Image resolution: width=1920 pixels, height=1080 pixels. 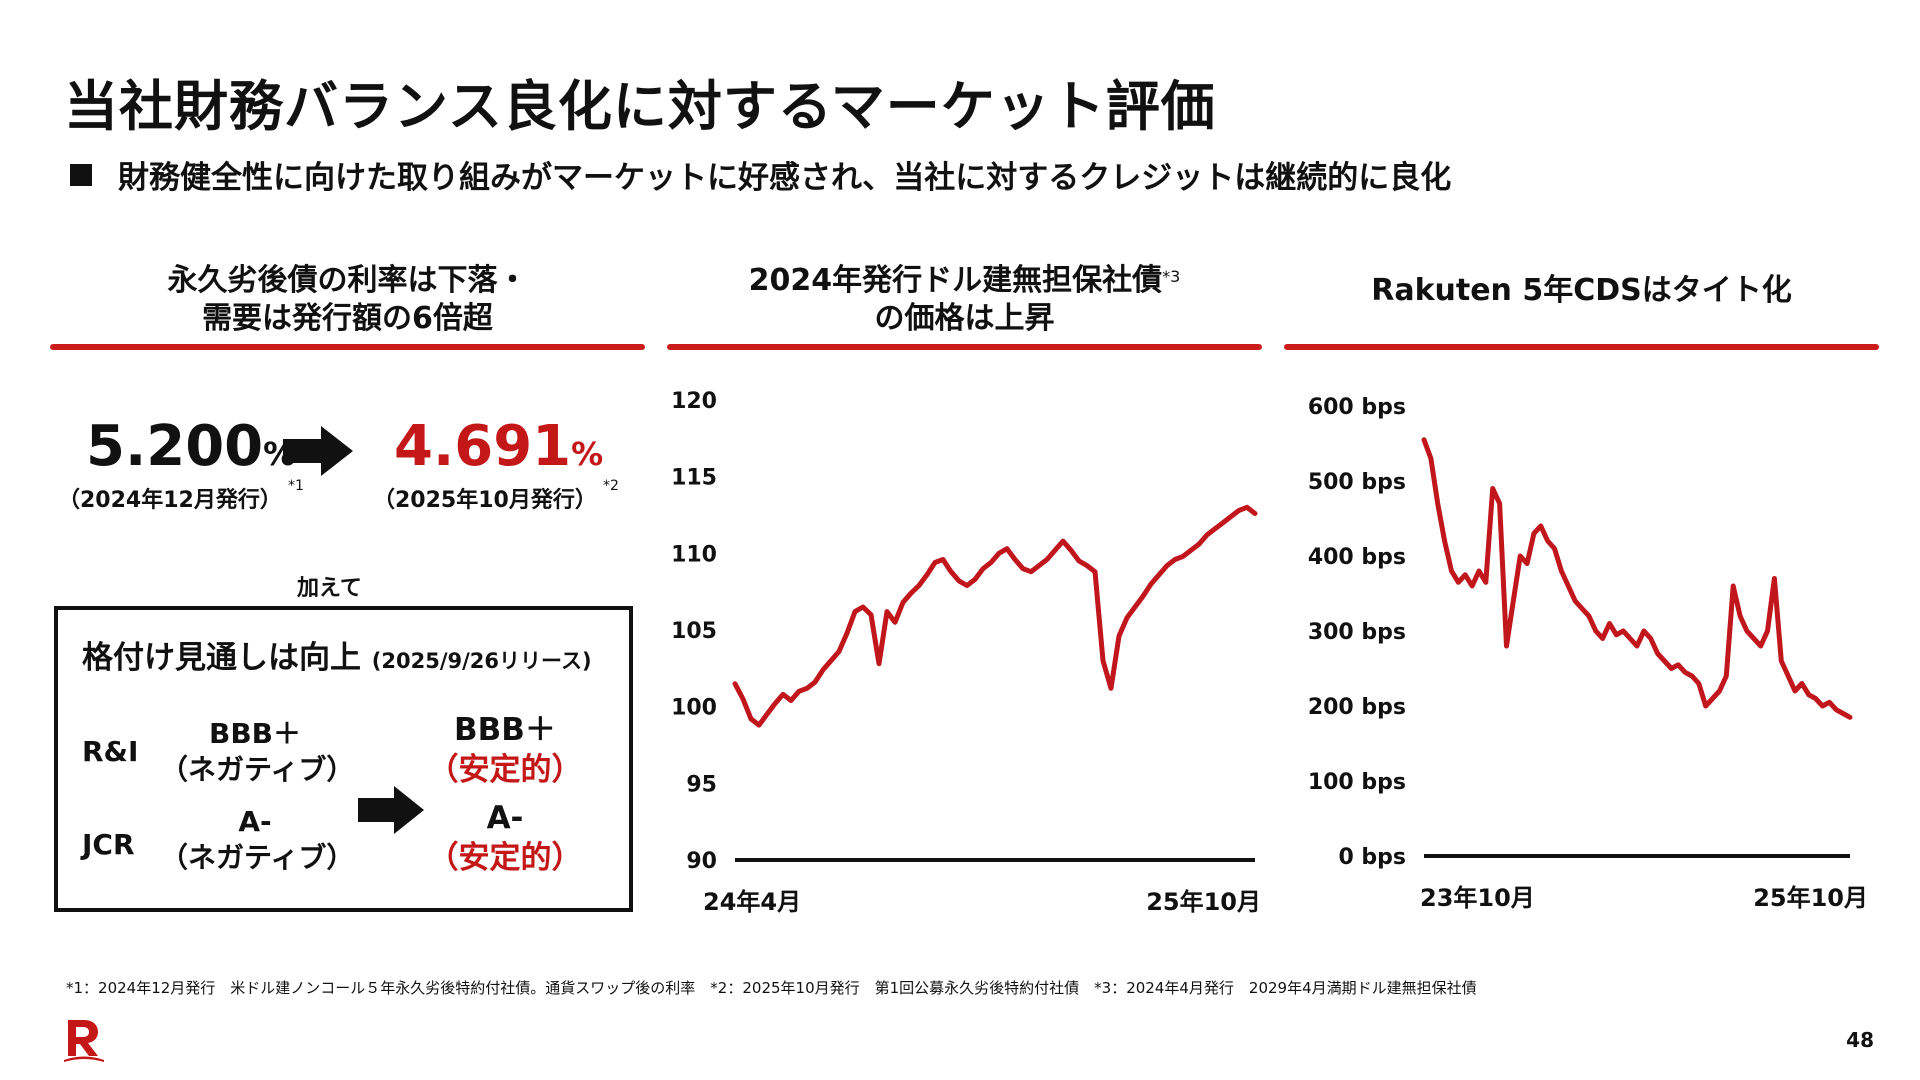 I want to click on y-tick-label: 100, so click(x=694, y=708).